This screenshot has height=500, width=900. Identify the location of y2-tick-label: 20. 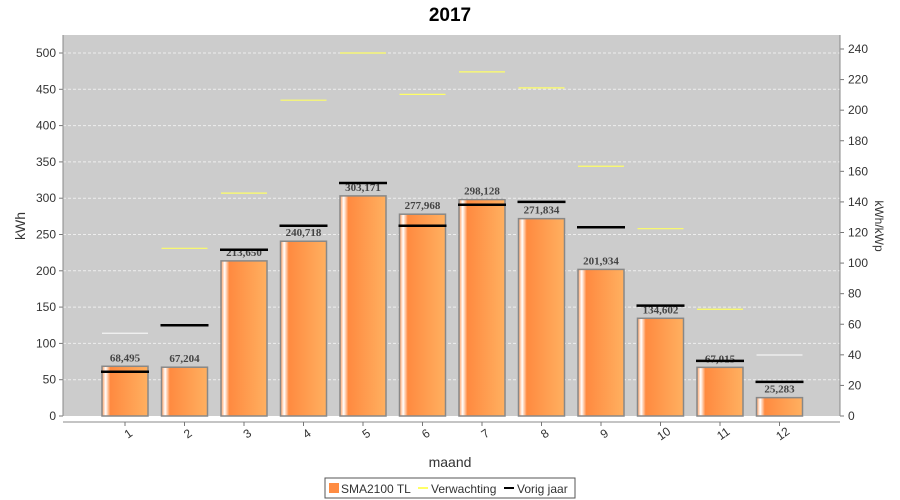
(855, 385).